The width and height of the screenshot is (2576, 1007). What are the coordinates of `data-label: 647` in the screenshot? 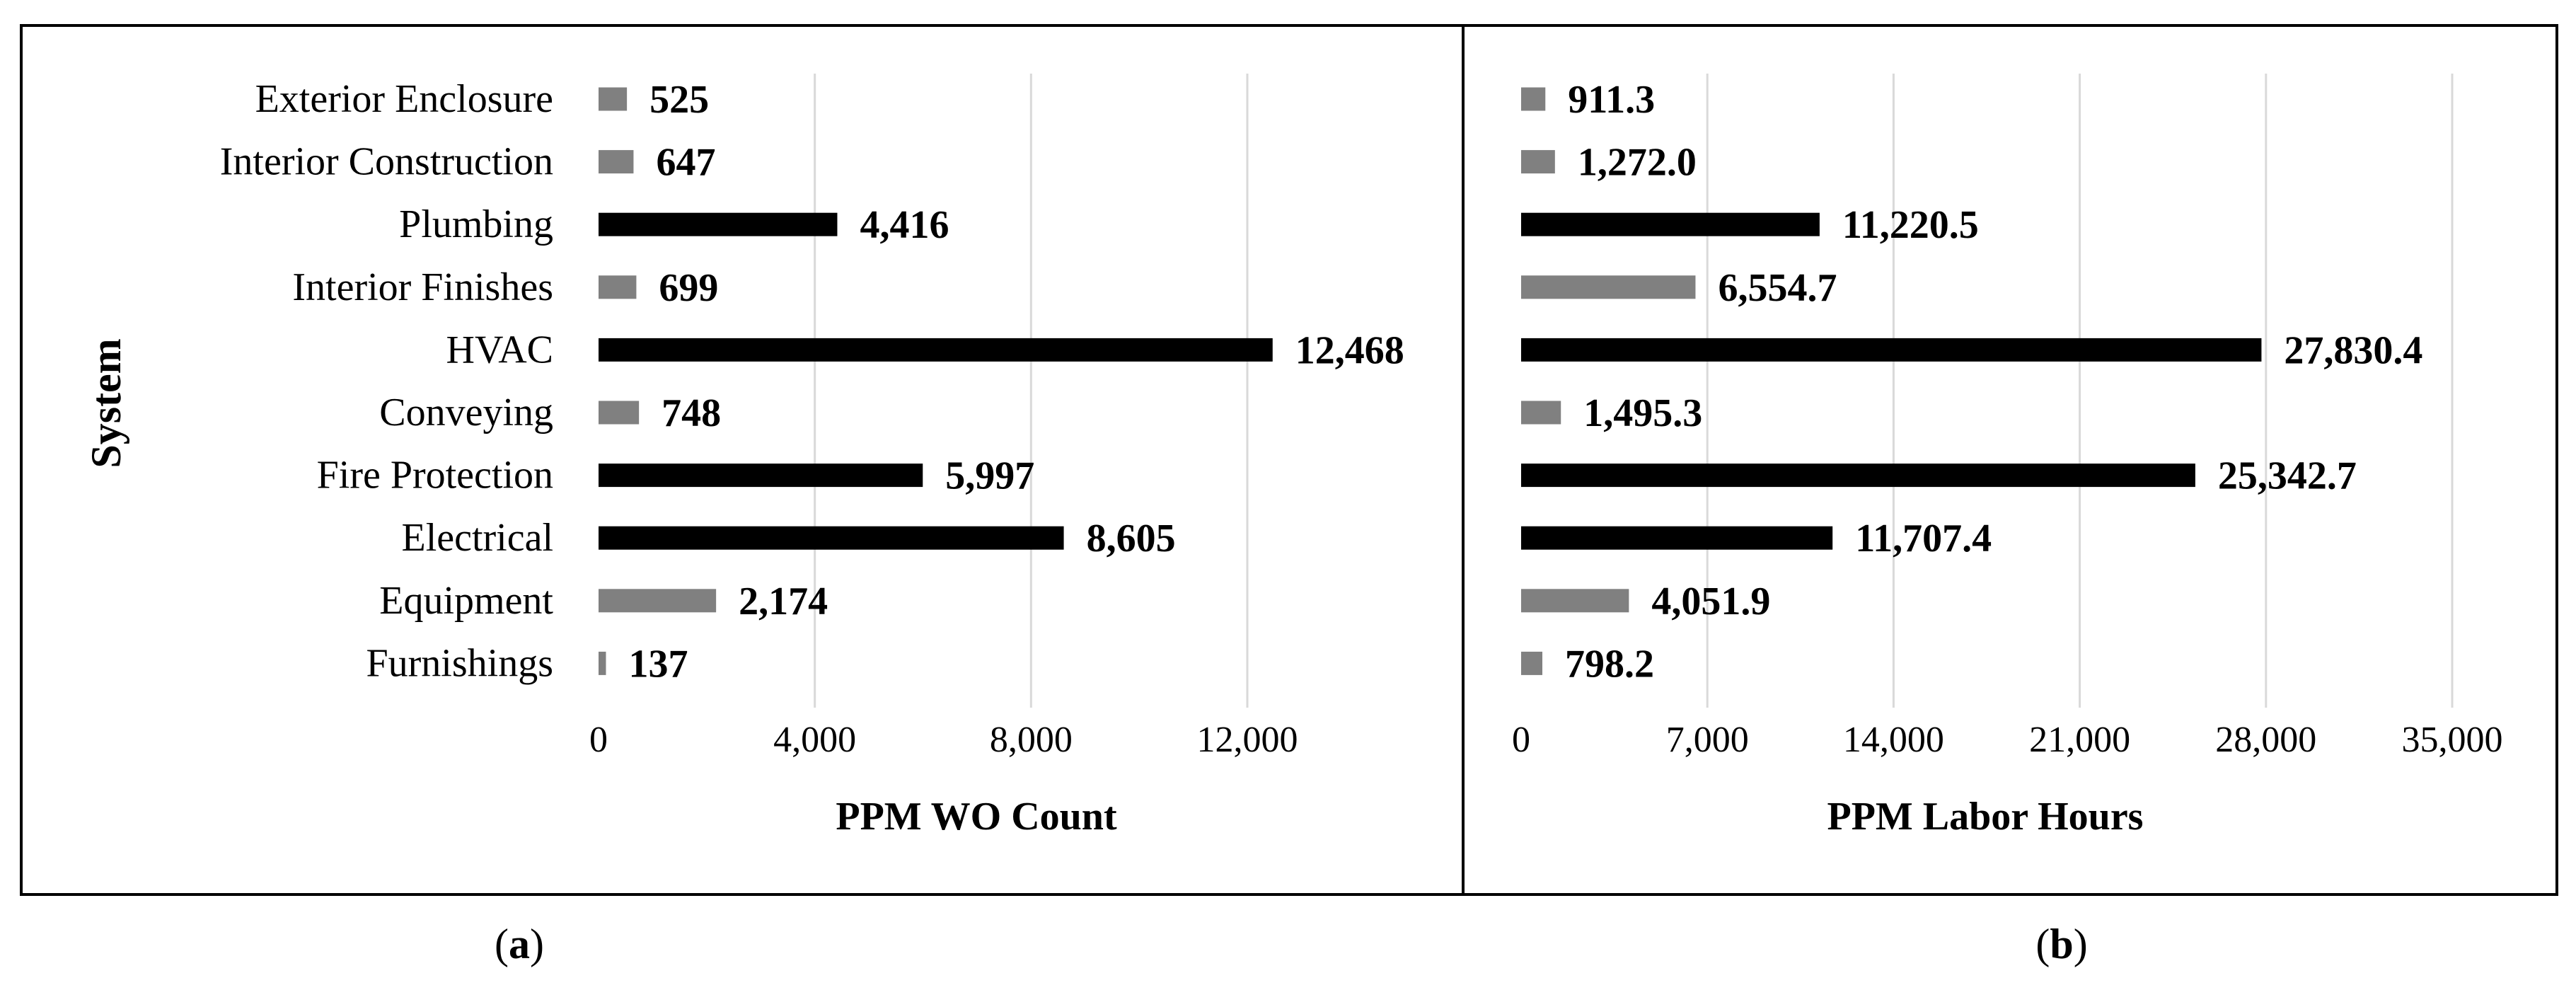 It's located at (685, 163).